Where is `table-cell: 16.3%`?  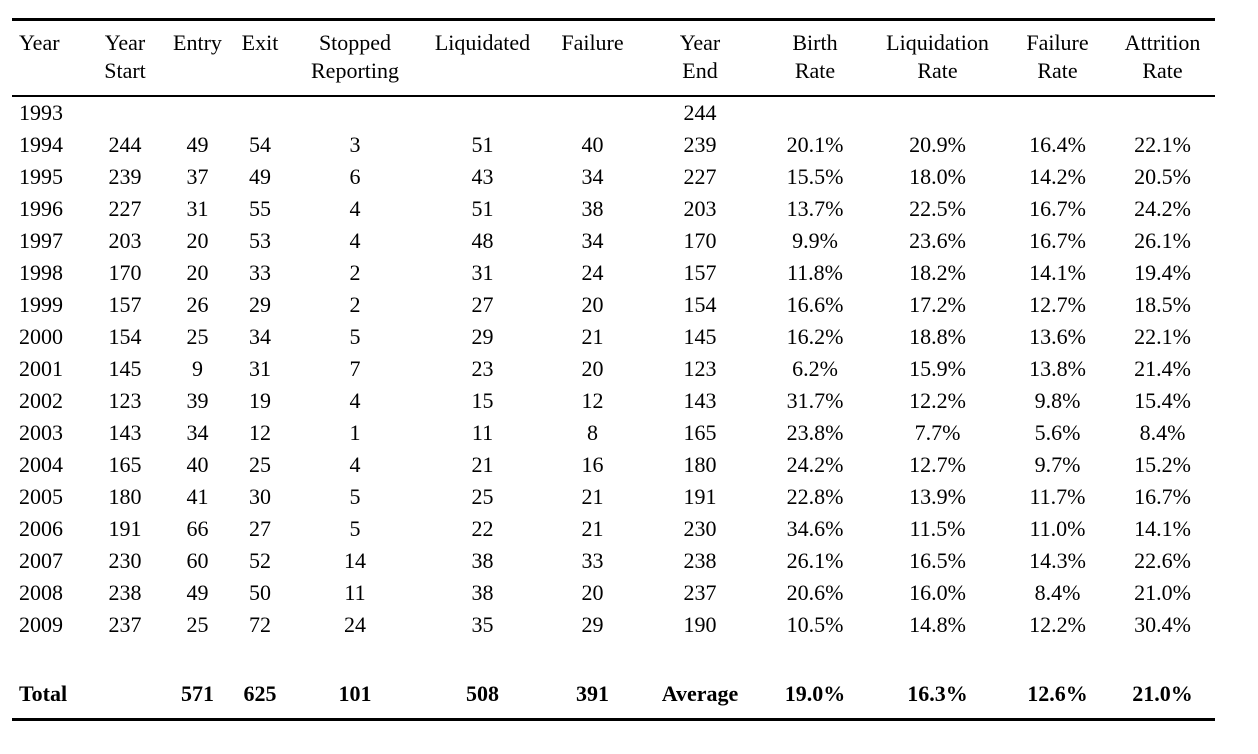
table-cell: 16.3% is located at coordinates (937, 693).